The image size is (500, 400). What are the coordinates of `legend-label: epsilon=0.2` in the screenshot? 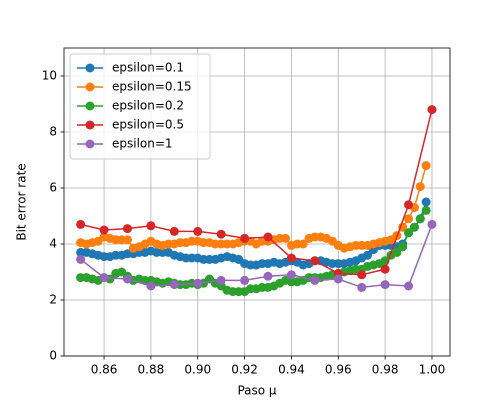 It's located at (148, 106).